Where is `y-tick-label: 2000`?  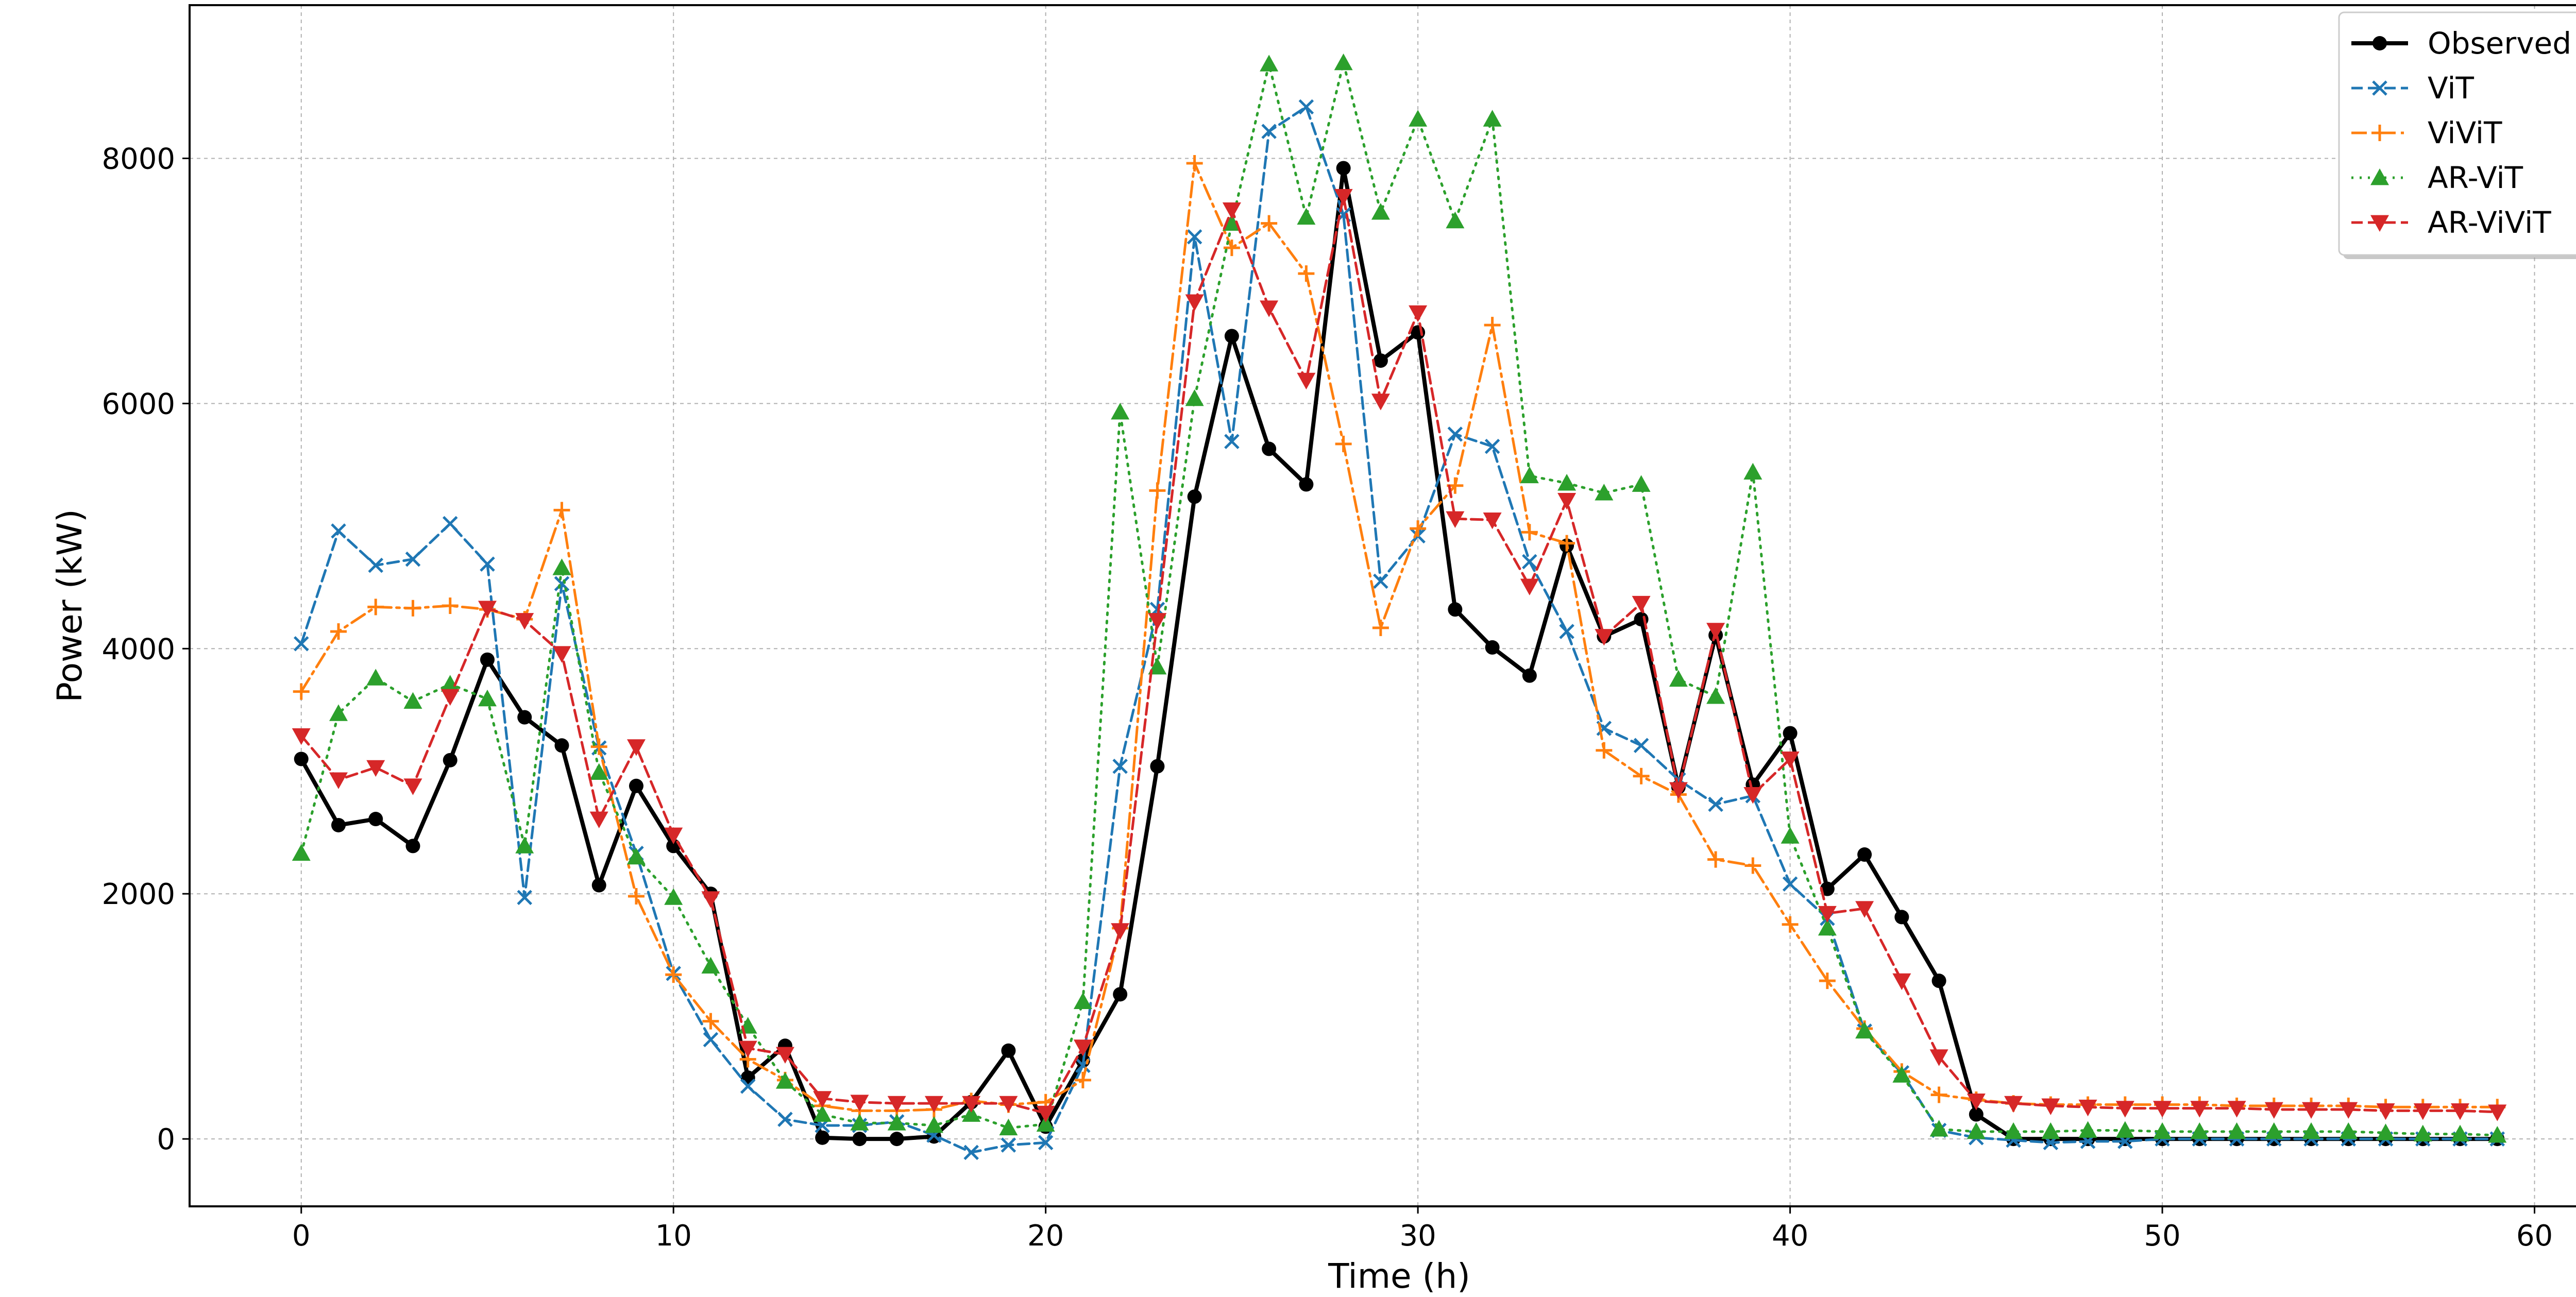 y-tick-label: 2000 is located at coordinates (138, 894).